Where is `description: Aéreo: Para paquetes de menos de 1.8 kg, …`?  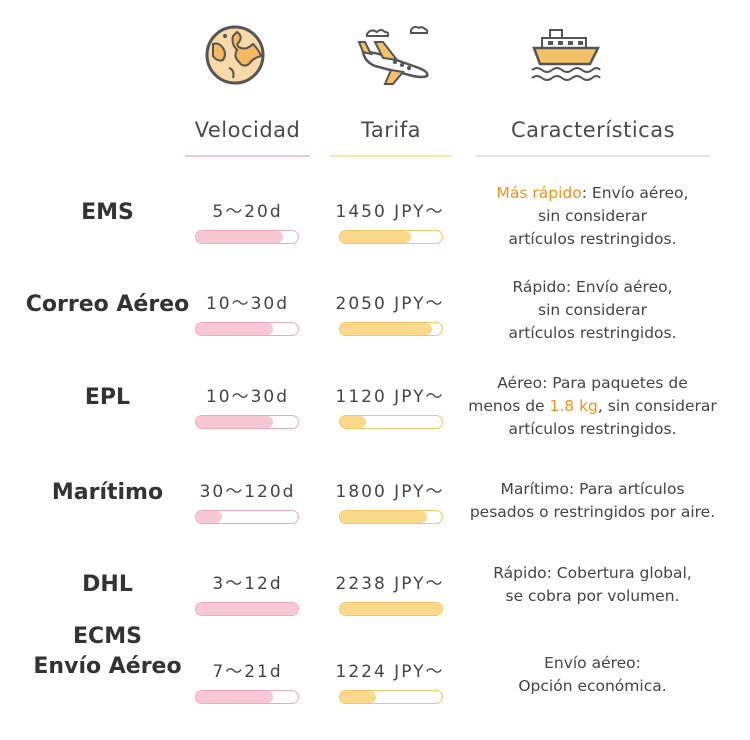 description: Aéreo: Para paquetes de menos de 1.8 kg, … is located at coordinates (592, 406).